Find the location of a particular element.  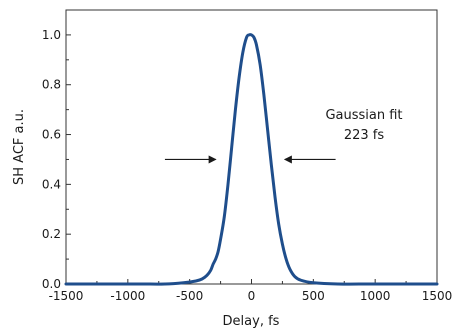

y-tick-label: 1.0 is located at coordinates (51, 35).